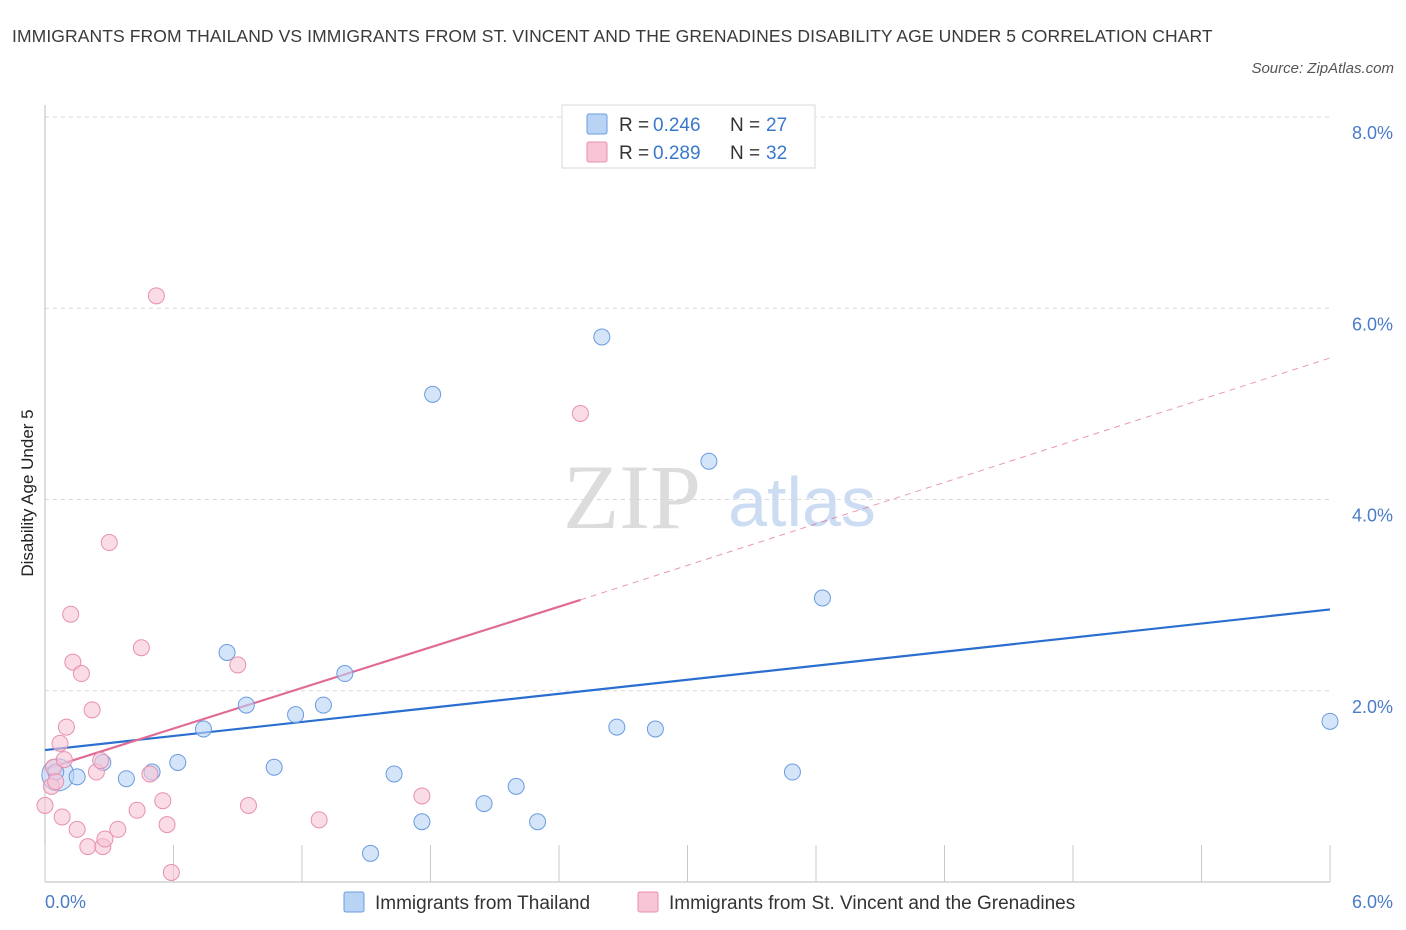 Image resolution: width=1406 pixels, height=930 pixels. Describe the element at coordinates (1322, 68) in the screenshot. I see `source-credit: Source: ZipAtlas.com` at that location.